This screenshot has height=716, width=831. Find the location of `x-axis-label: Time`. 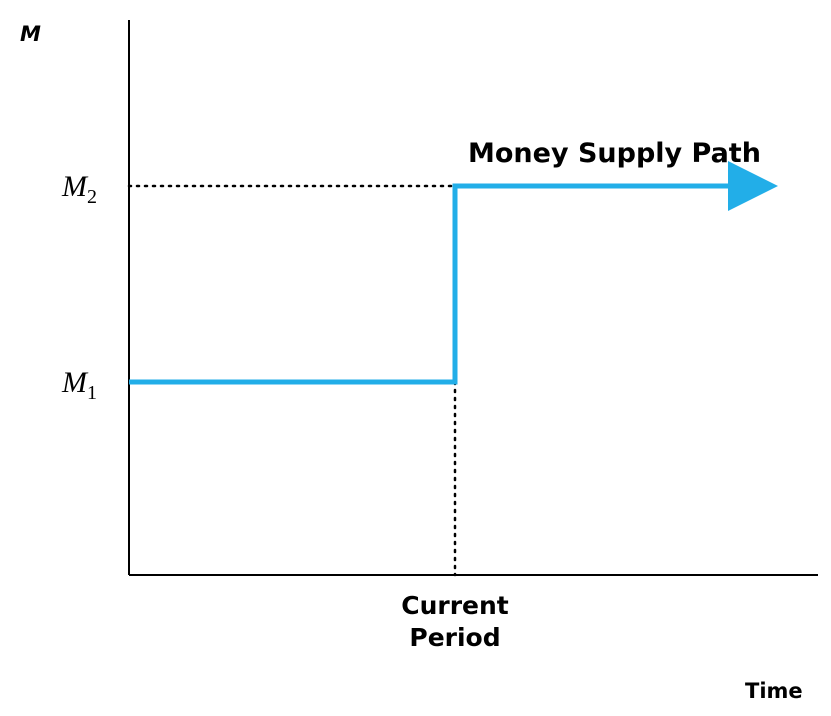

x-axis-label: Time is located at coordinates (774, 691).